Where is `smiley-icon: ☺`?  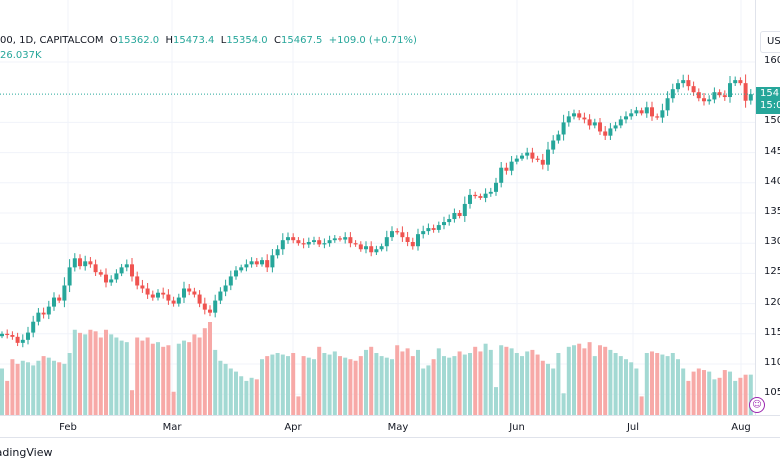
smiley-icon: ☺ is located at coordinates (757, 405).